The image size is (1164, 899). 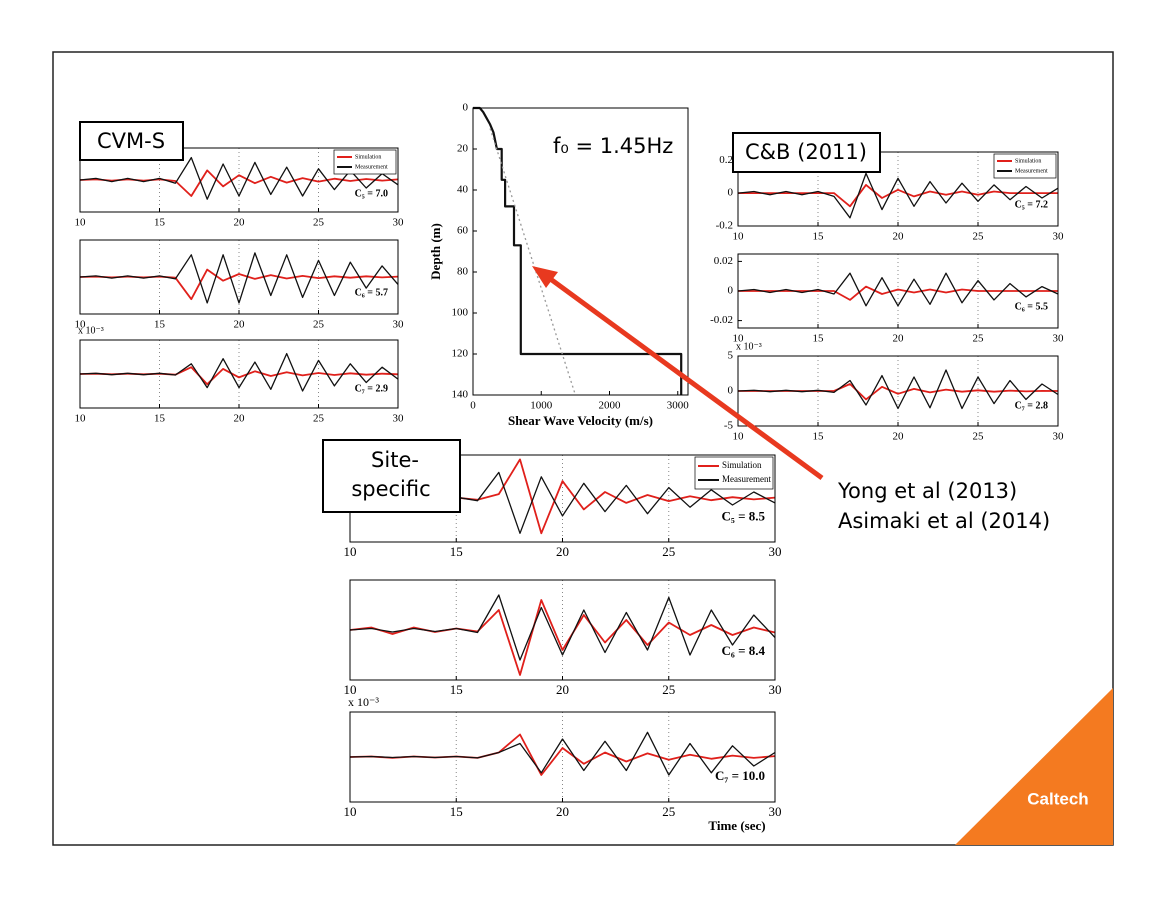 I want to click on reference: Yong et al (2013), so click(x=927, y=491).